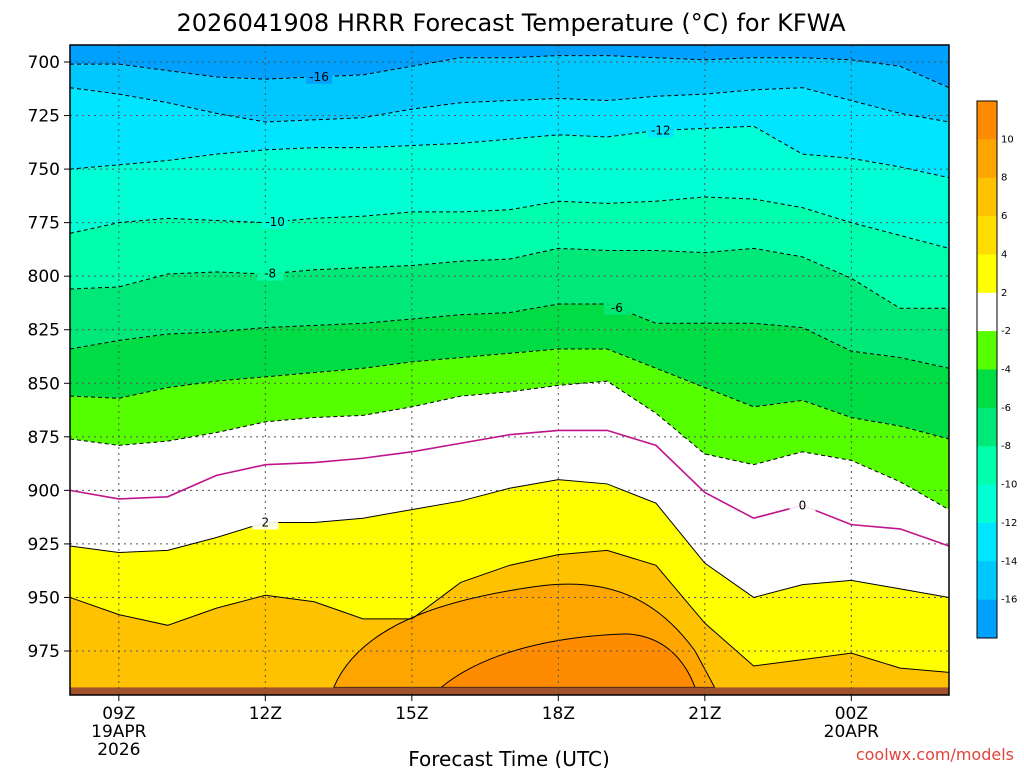  I want to click on x-tick-label: 00Z, so click(851, 714).